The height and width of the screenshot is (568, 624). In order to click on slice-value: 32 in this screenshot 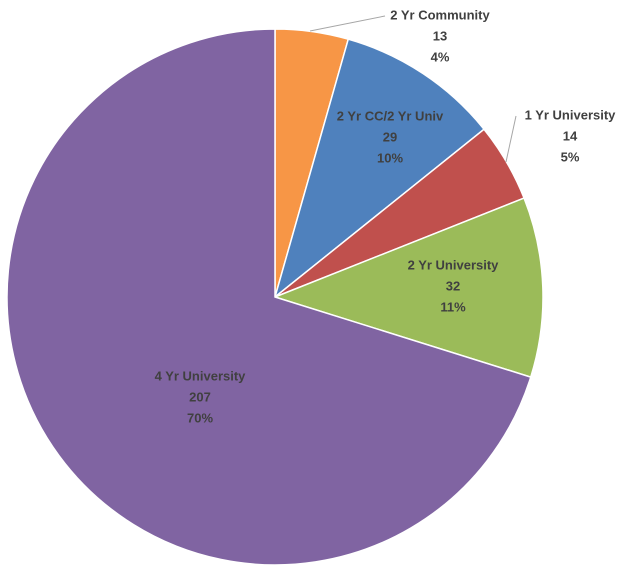, I will do `click(453, 285)`.